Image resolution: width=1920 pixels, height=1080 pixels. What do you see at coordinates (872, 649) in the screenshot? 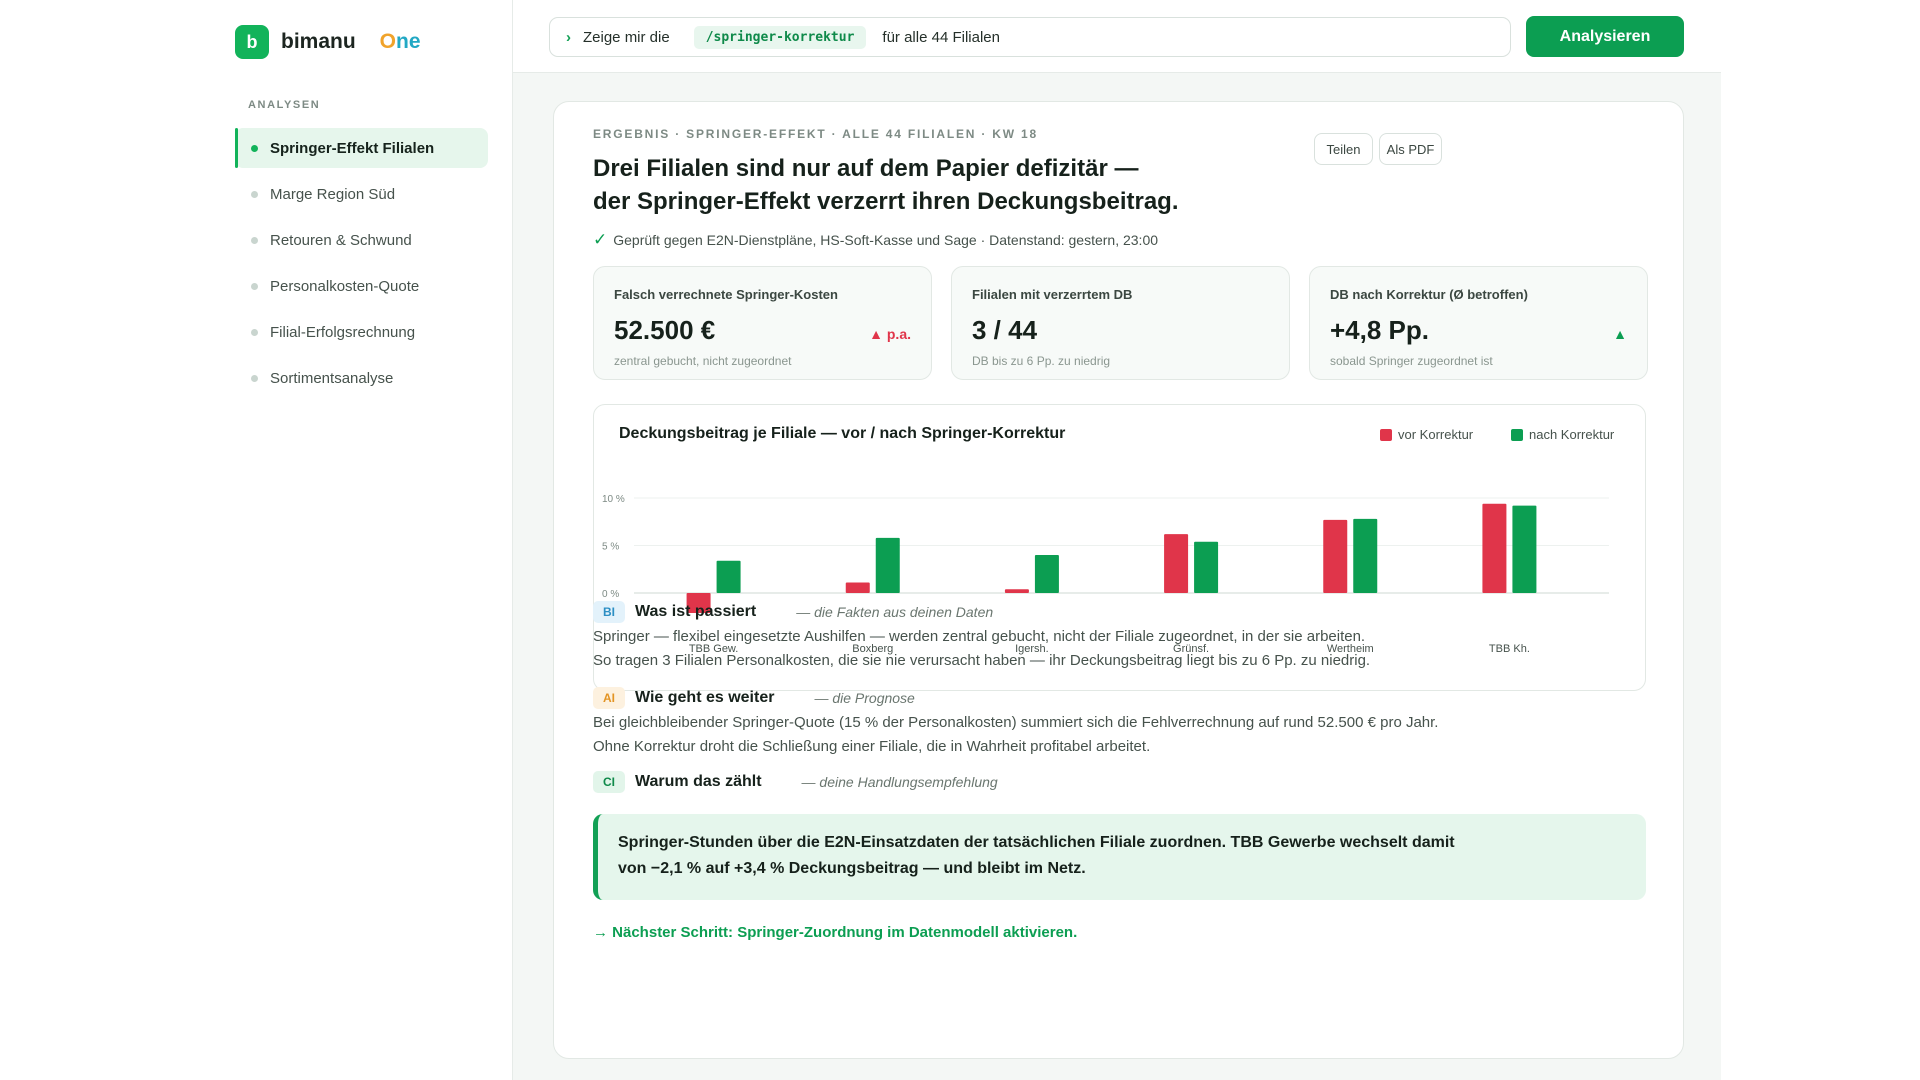
I see `x-tick-label: Boxberg` at bounding box center [872, 649].